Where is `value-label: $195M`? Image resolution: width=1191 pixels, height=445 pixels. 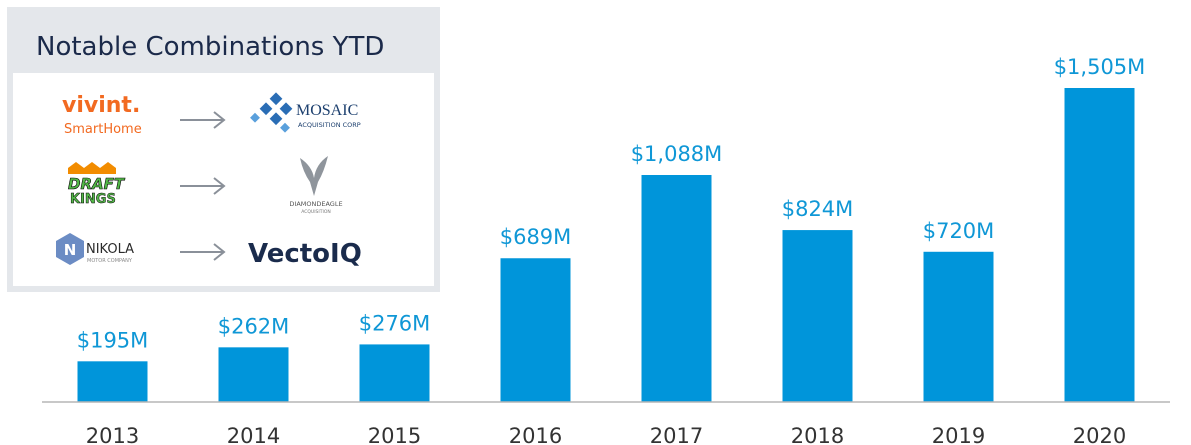 value-label: $195M is located at coordinates (113, 340).